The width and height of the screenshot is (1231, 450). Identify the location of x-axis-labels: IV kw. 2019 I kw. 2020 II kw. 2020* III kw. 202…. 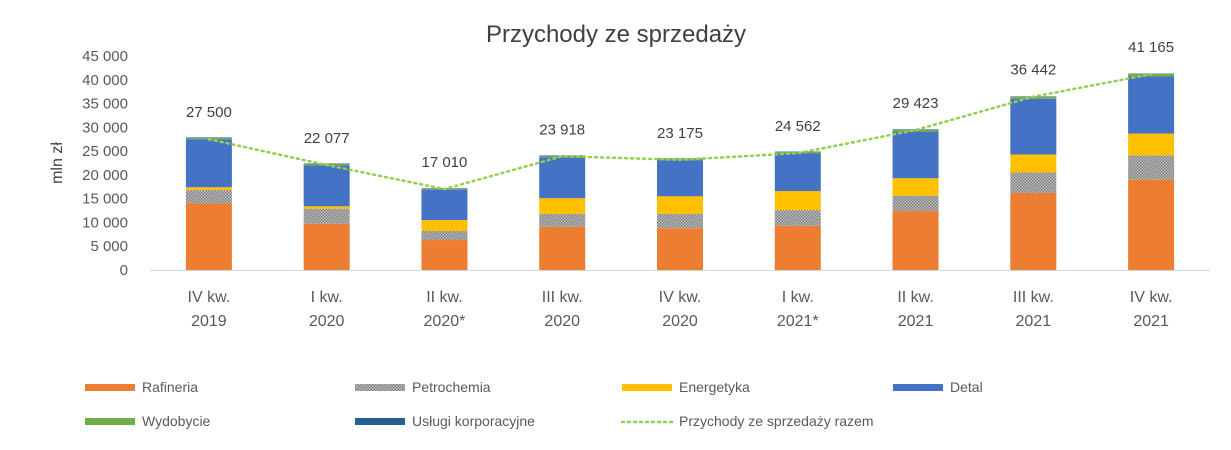
(680, 309).